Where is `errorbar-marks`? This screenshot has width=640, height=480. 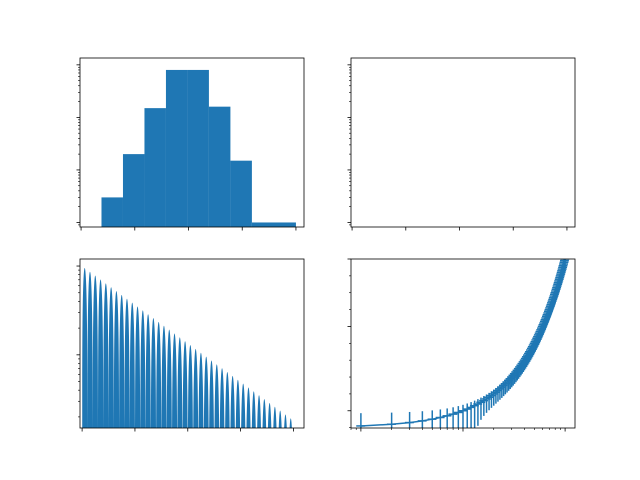
errorbar-marks is located at coordinates (463, 343).